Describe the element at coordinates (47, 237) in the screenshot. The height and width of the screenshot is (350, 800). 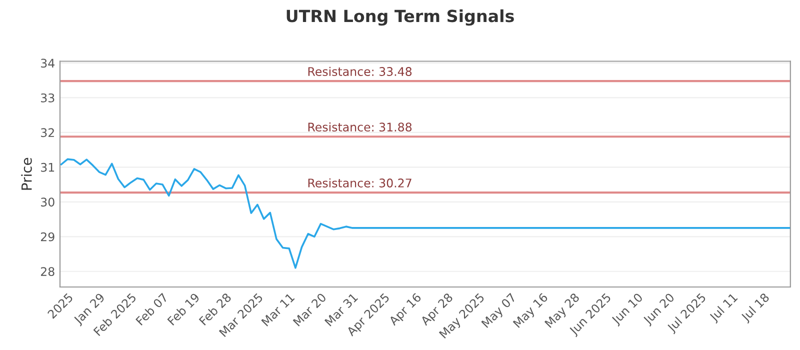
I see `y-tick-label: 29` at that location.